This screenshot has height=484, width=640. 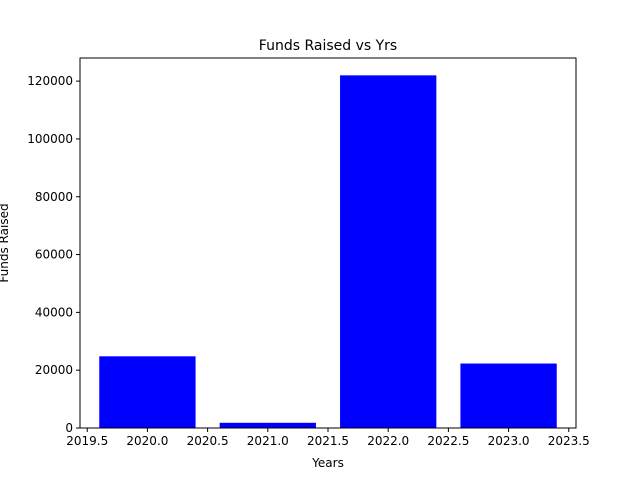 I want to click on x-tick-label: 2023.0, so click(x=509, y=441).